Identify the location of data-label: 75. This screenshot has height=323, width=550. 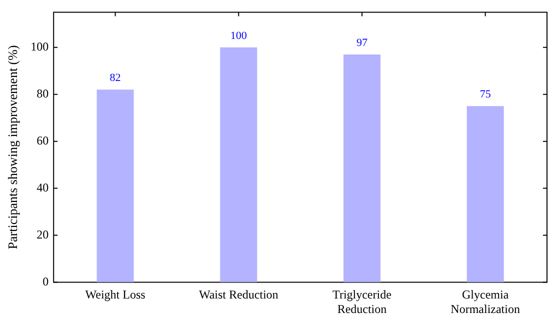
(486, 94).